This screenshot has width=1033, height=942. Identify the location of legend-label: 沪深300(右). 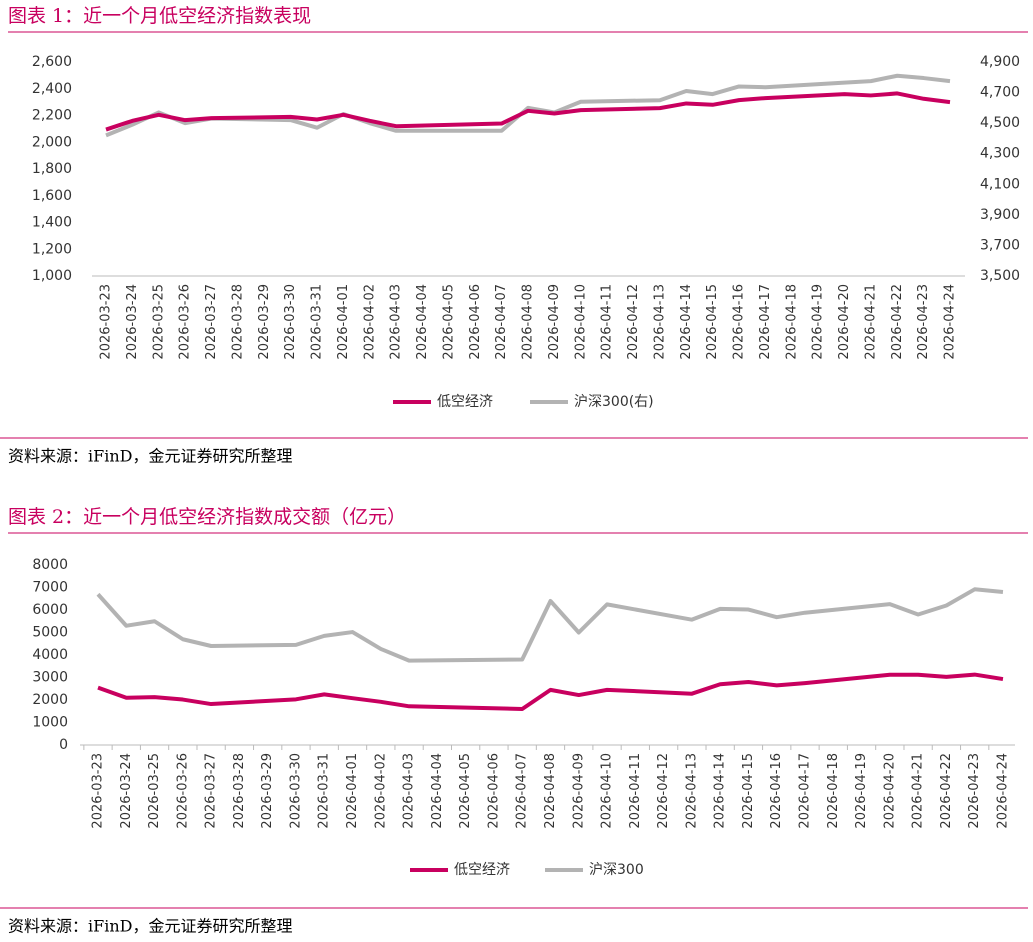
(614, 402).